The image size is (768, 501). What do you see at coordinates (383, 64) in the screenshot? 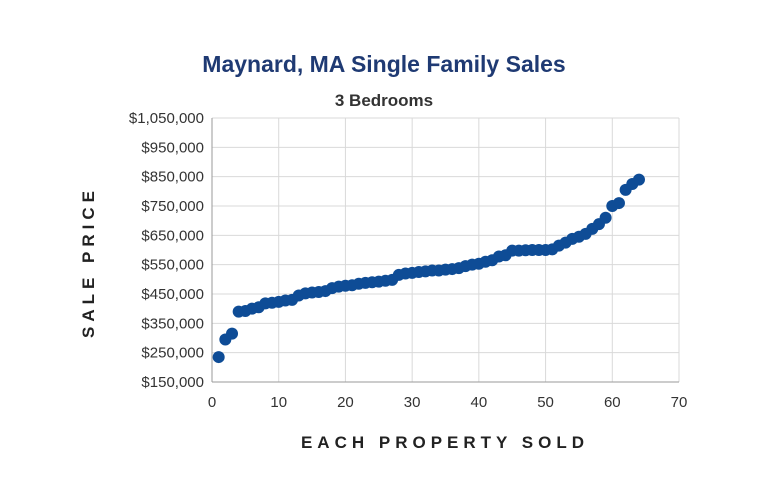
I see `chart-title: Maynard, MA Single Family Sales` at bounding box center [383, 64].